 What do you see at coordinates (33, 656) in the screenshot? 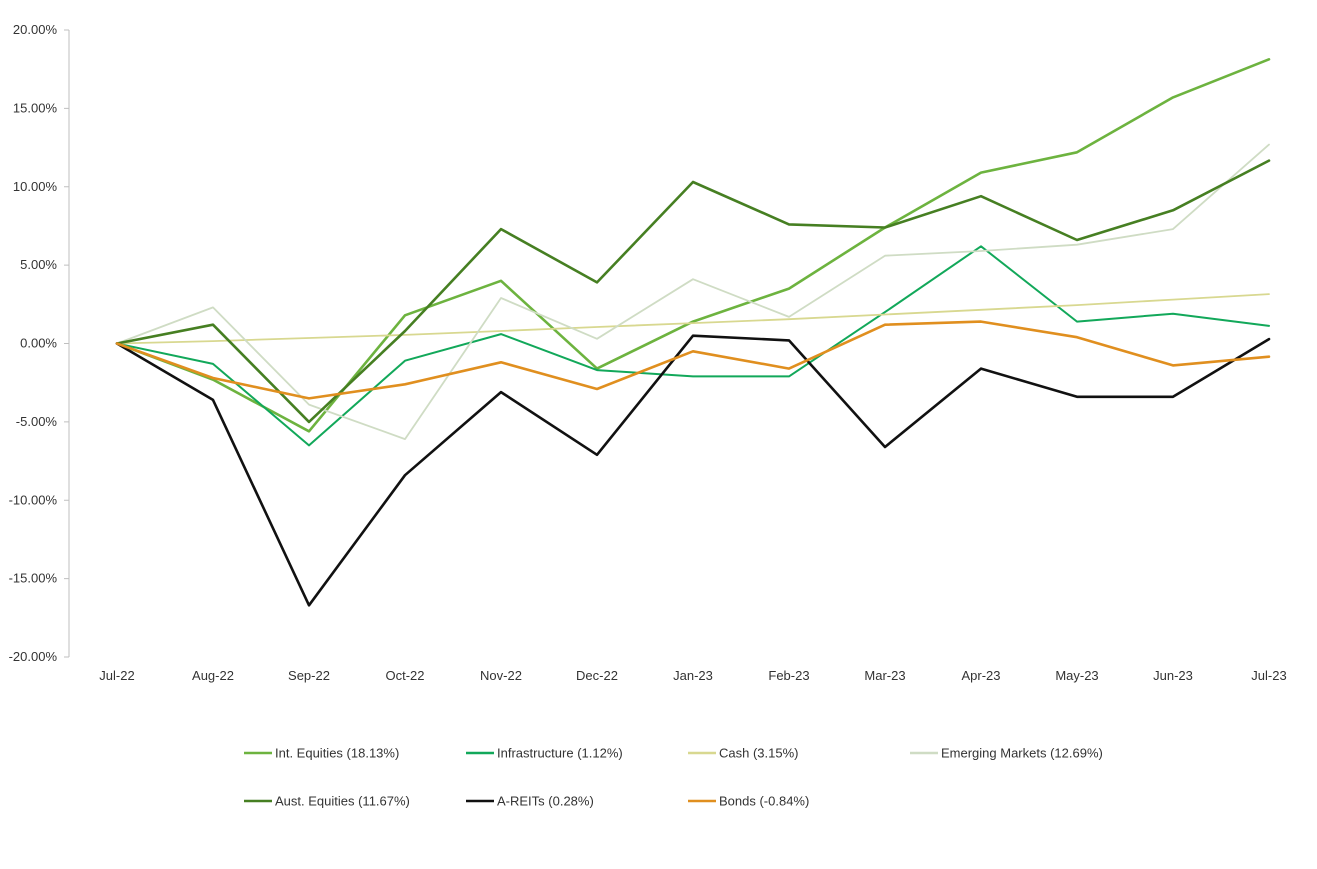
I see `y-tick-label: -20.00%` at bounding box center [33, 656].